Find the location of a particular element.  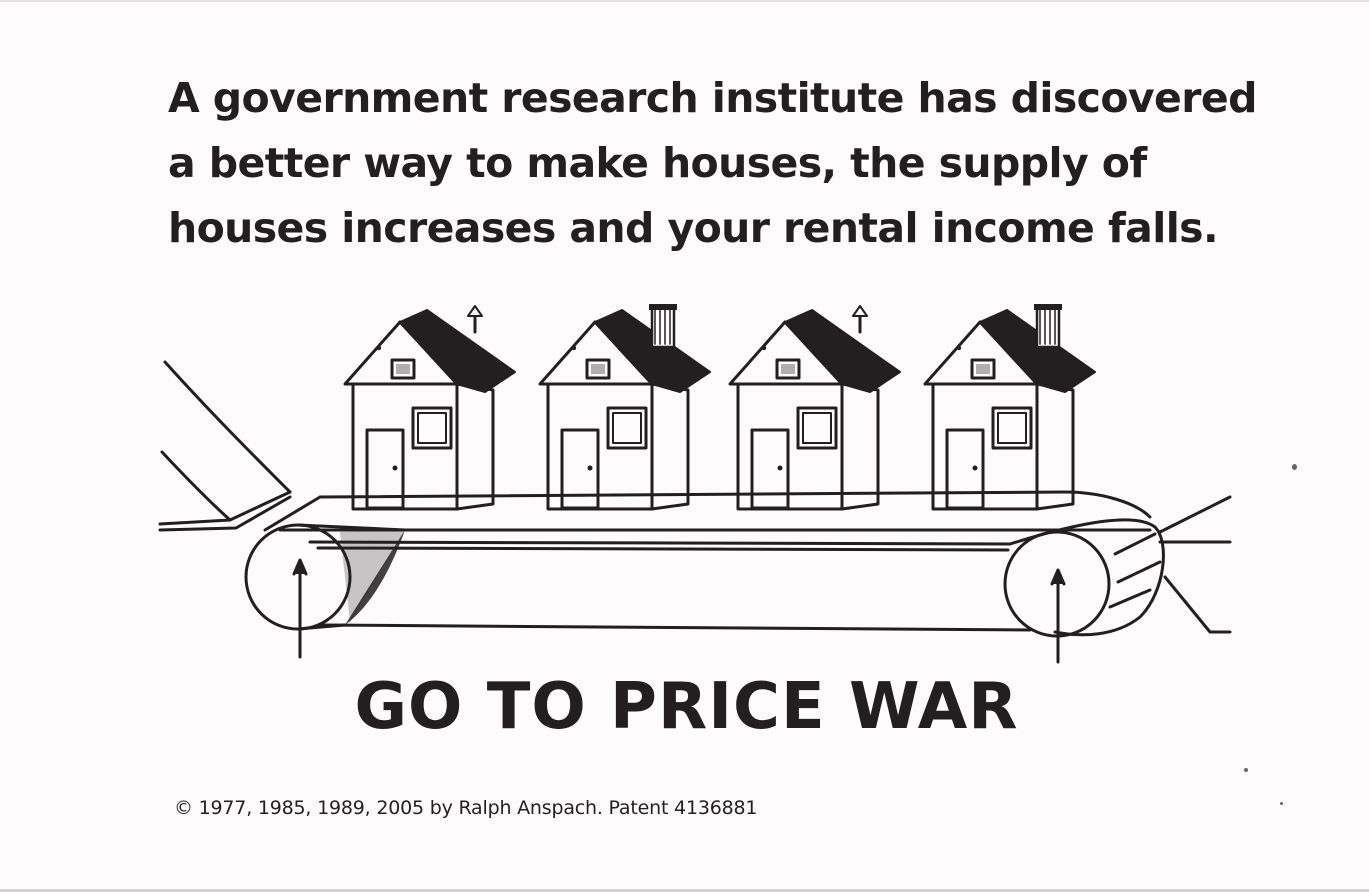

houses-group is located at coordinates (719, 407).